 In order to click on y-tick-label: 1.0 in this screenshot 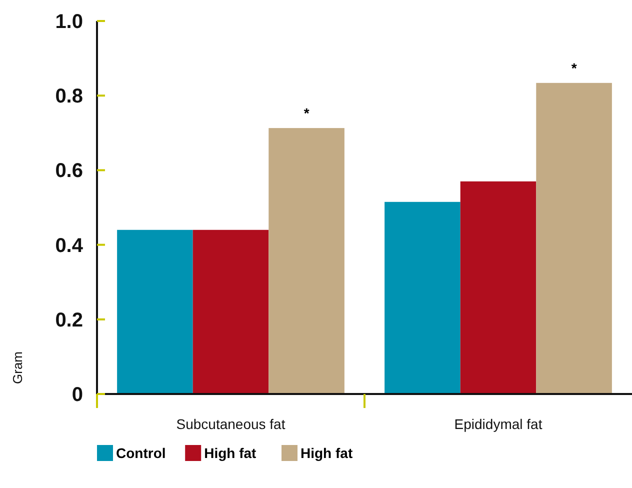, I will do `click(69, 22)`.